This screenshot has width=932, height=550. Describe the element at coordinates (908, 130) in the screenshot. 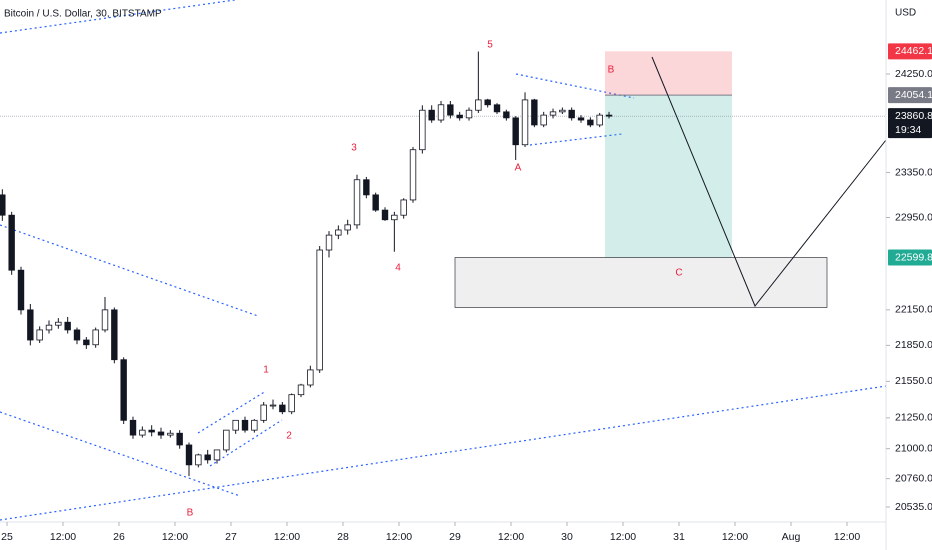

I see `countdown: 19:34` at that location.